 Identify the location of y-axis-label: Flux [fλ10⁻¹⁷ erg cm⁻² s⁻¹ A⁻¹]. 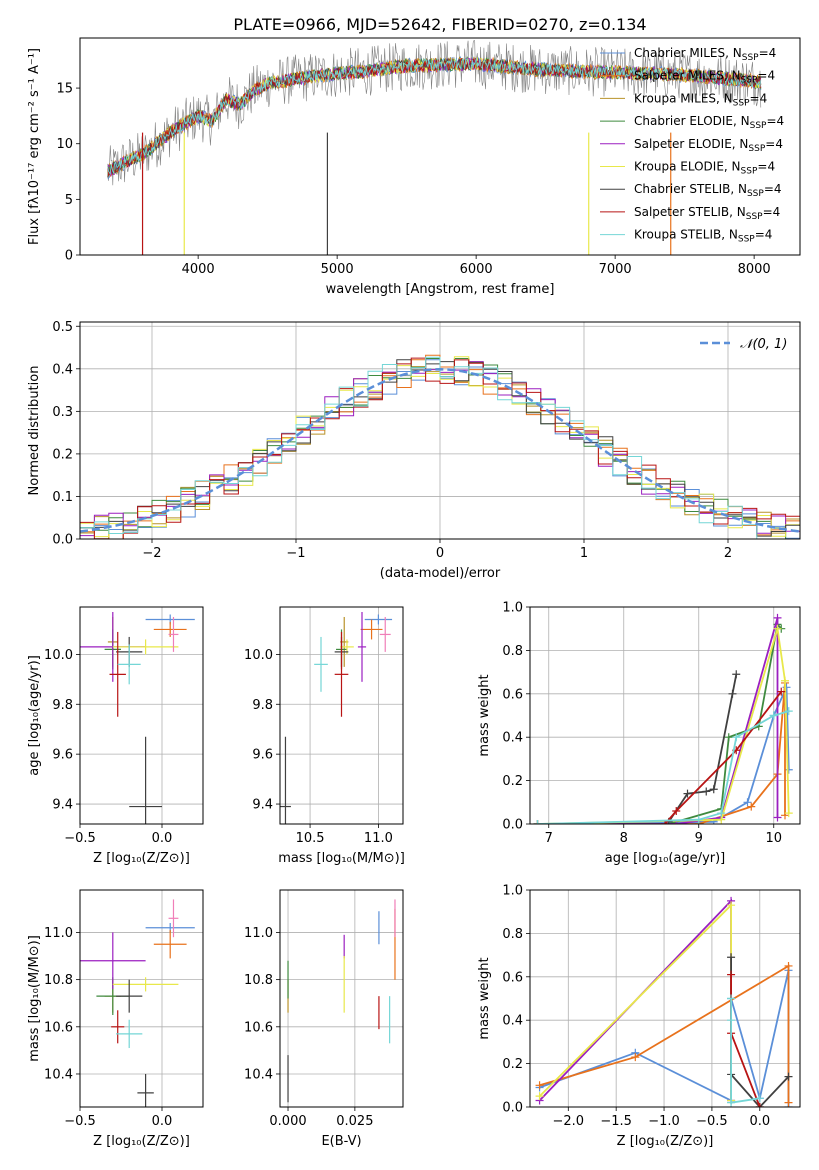
(34, 146).